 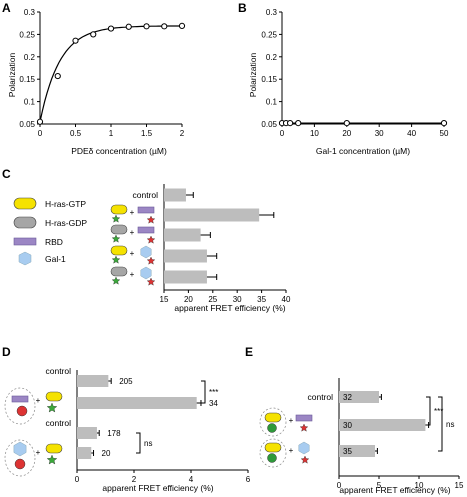 I want to click on legend-label-h-ras-gtp: H-ras-GTP, so click(x=65, y=204).